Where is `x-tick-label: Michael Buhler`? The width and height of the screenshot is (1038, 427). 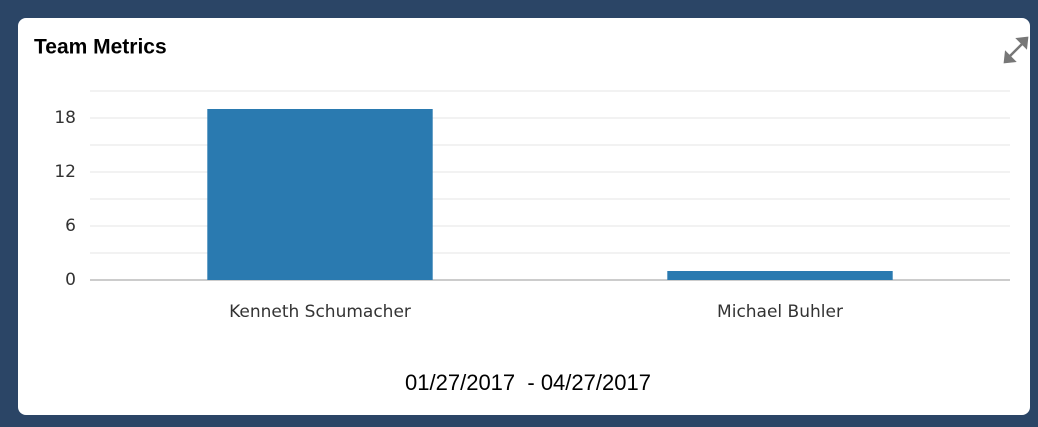
x-tick-label: Michael Buhler is located at coordinates (780, 312).